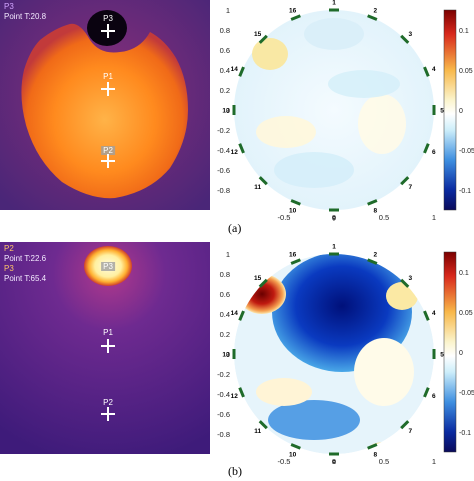 This screenshot has width=474, height=481. I want to click on x-tick-labels: -0.5 0 0.5 1, so click(357, 460).